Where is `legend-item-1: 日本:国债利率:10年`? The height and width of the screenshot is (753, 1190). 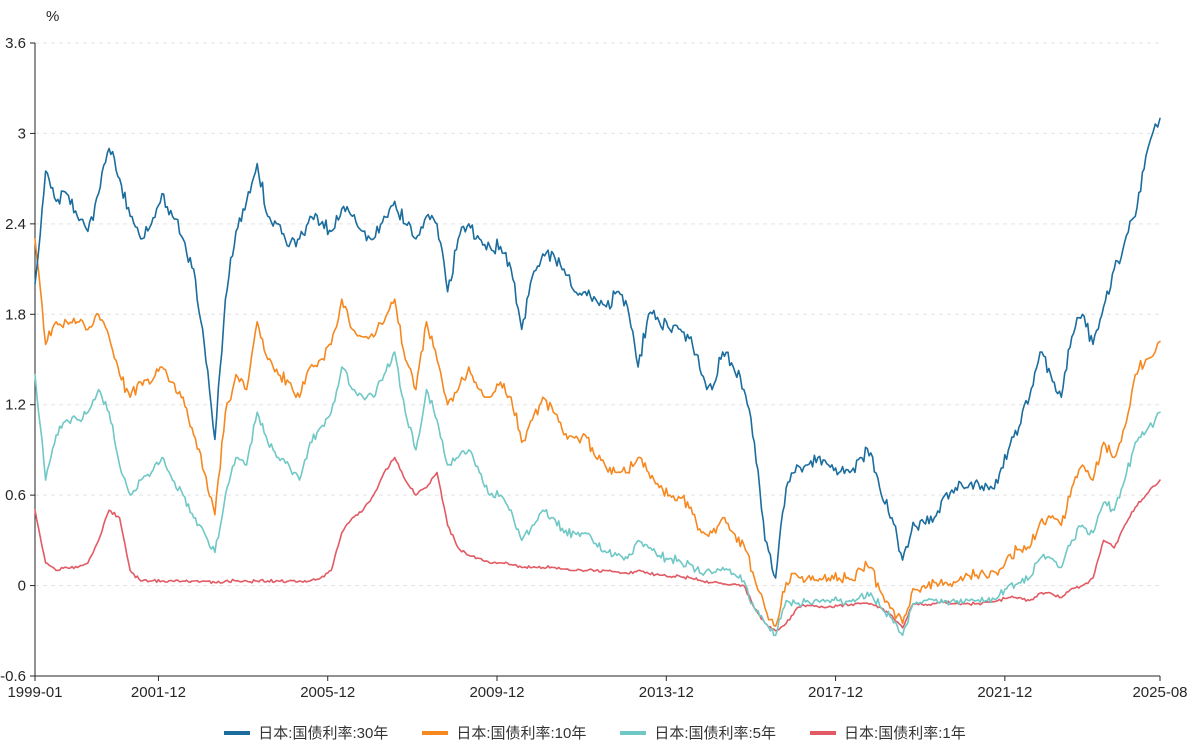 legend-item-1: 日本:国债利率:10年 is located at coordinates (504, 732).